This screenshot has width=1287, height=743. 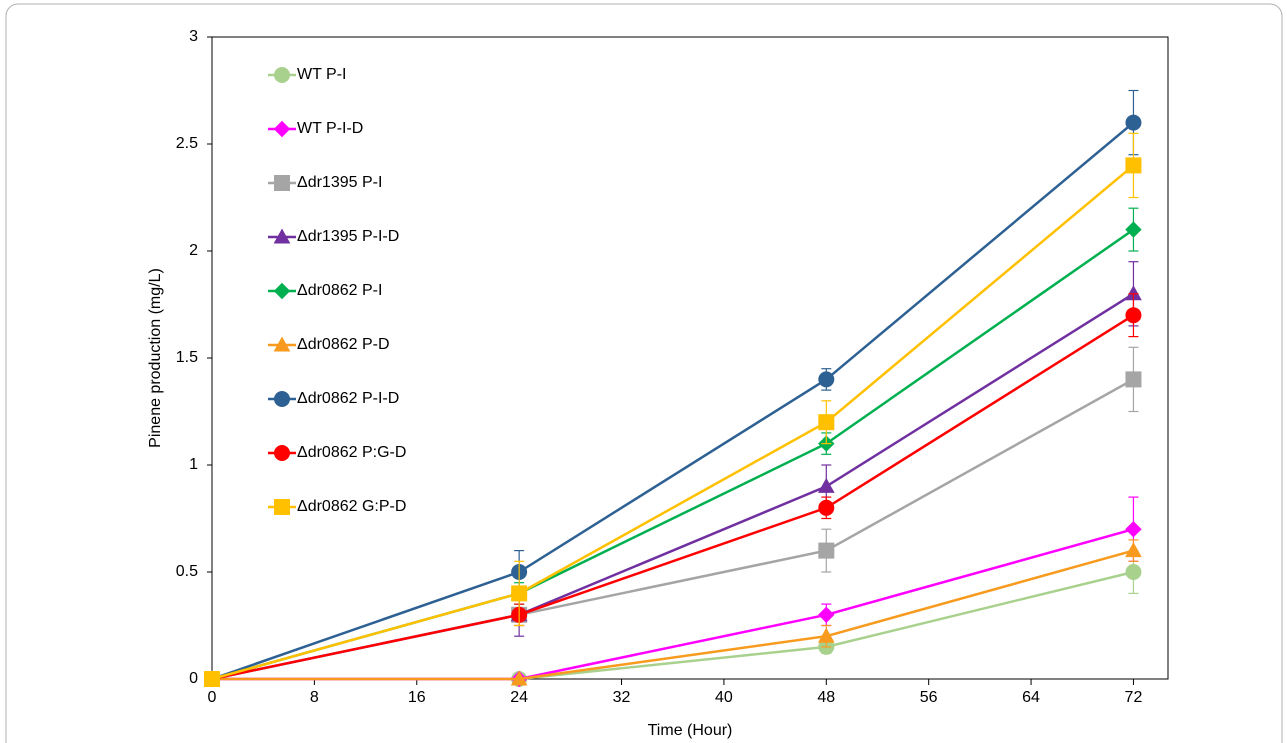 I want to click on legend-label: WT P-I-D, so click(x=330, y=128).